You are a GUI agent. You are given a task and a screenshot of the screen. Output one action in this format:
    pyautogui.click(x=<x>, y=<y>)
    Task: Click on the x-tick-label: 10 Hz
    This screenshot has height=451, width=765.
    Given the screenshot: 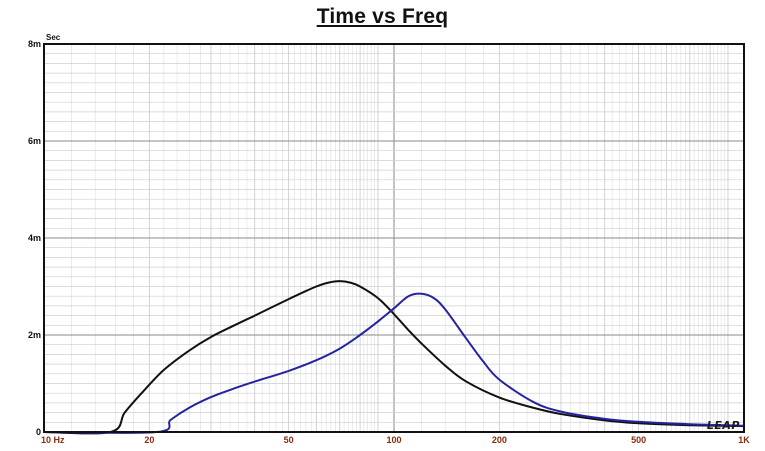 What is the action you would take?
    pyautogui.click(x=53, y=440)
    